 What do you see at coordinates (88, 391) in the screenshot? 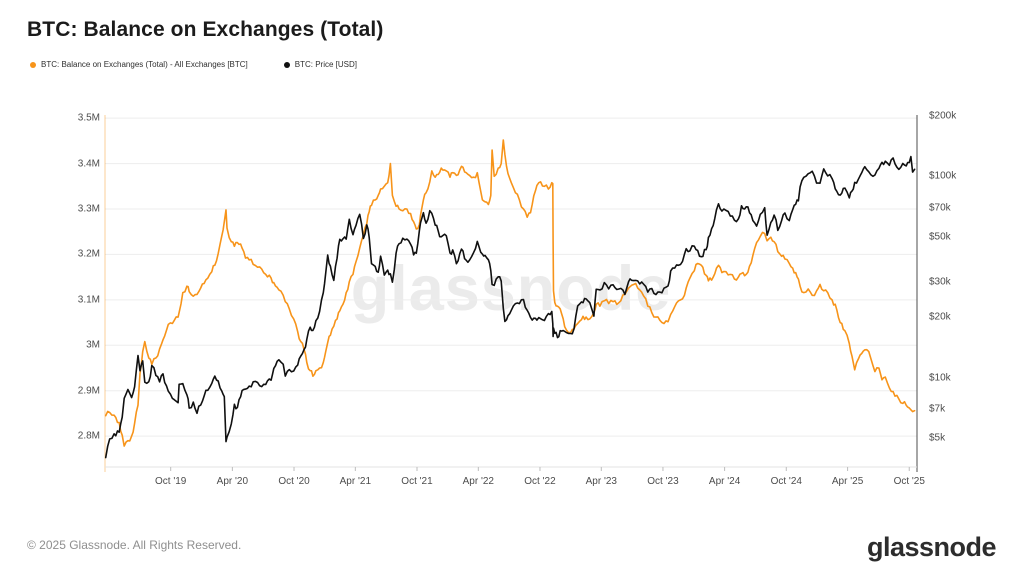
I see `y-left-tick-label: 2.9M` at bounding box center [88, 391].